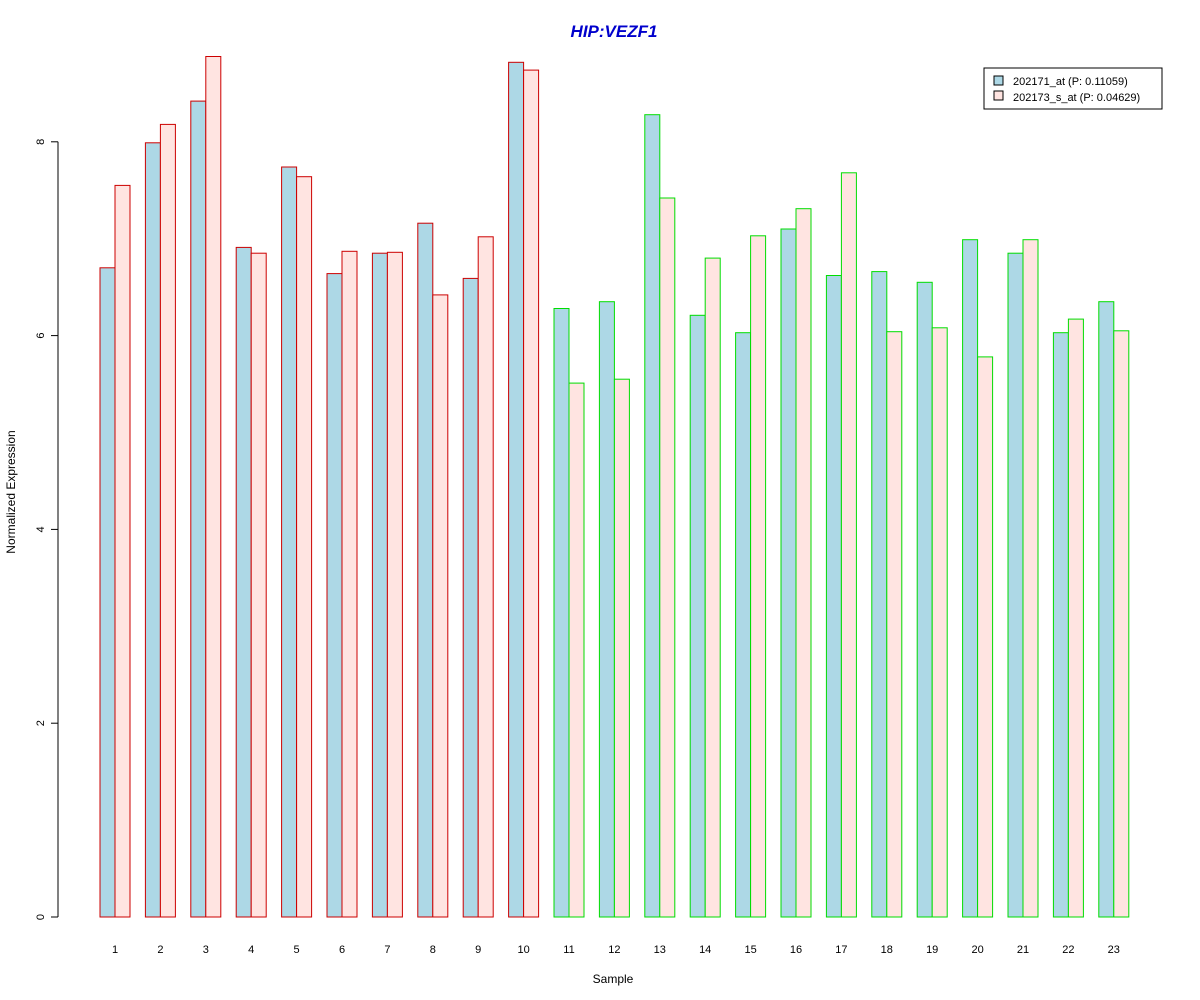 Image resolution: width=1200 pixels, height=1000 pixels. What do you see at coordinates (206, 950) in the screenshot?
I see `x-tick-label: 3` at bounding box center [206, 950].